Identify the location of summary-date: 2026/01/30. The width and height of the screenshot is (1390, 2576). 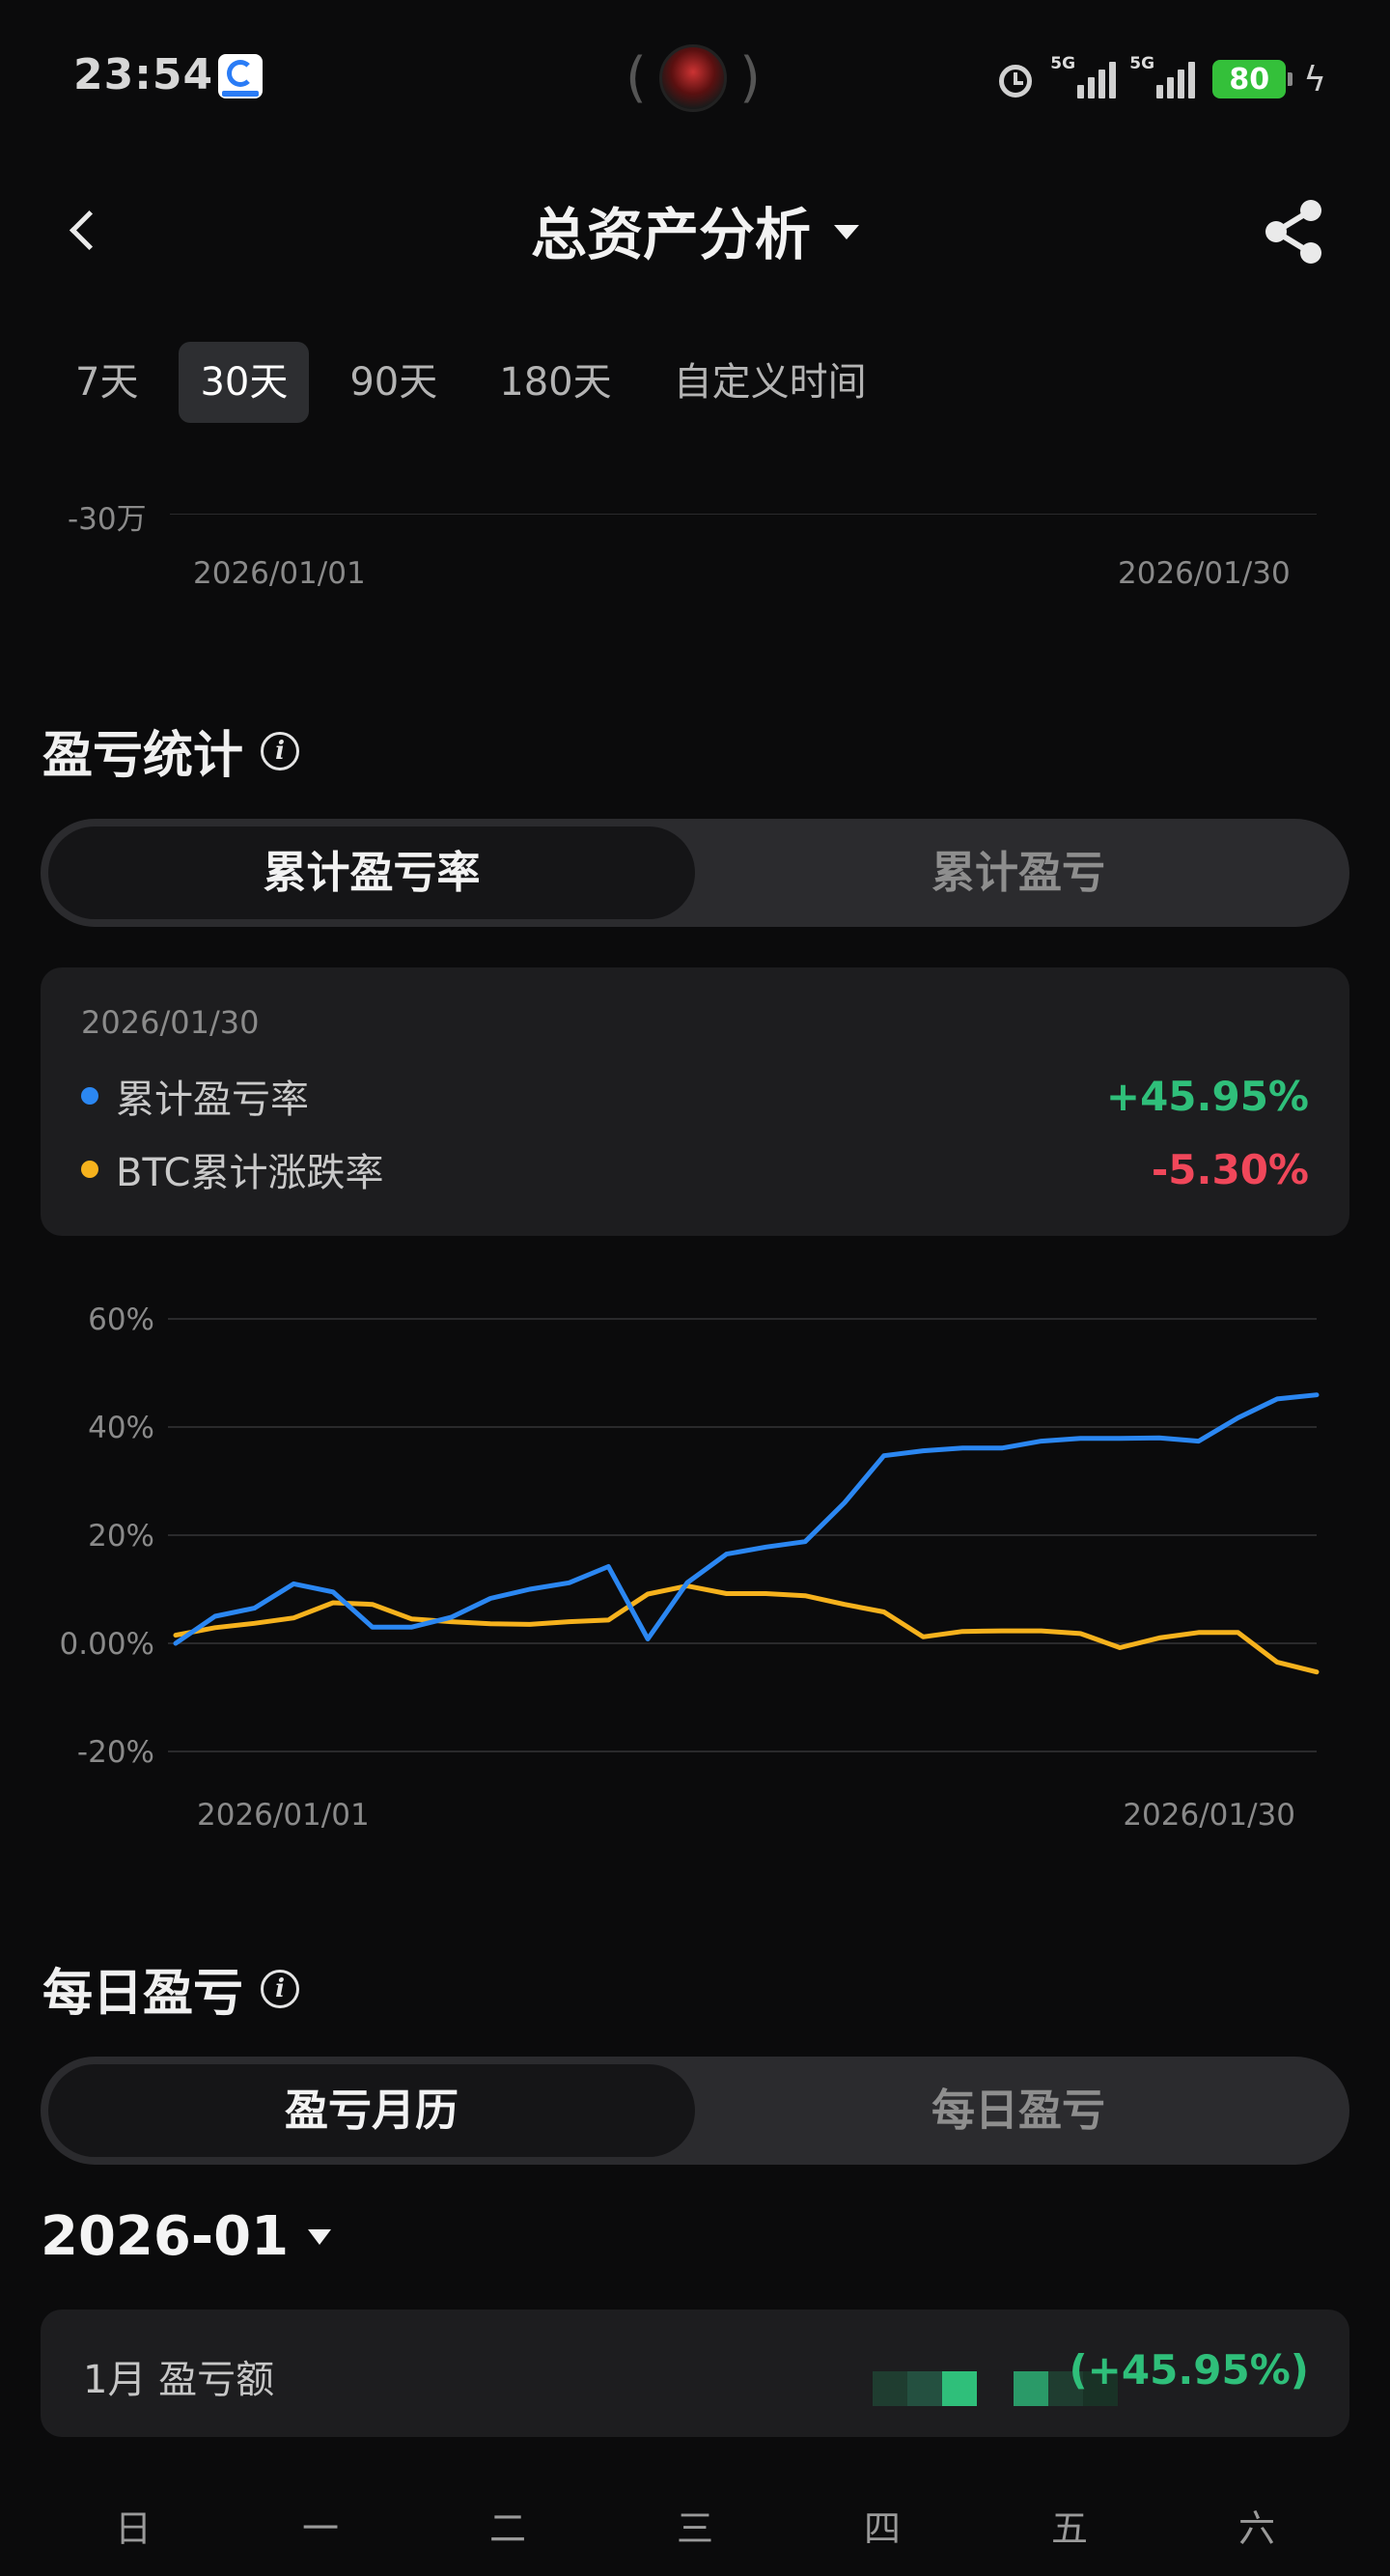
(170, 1023).